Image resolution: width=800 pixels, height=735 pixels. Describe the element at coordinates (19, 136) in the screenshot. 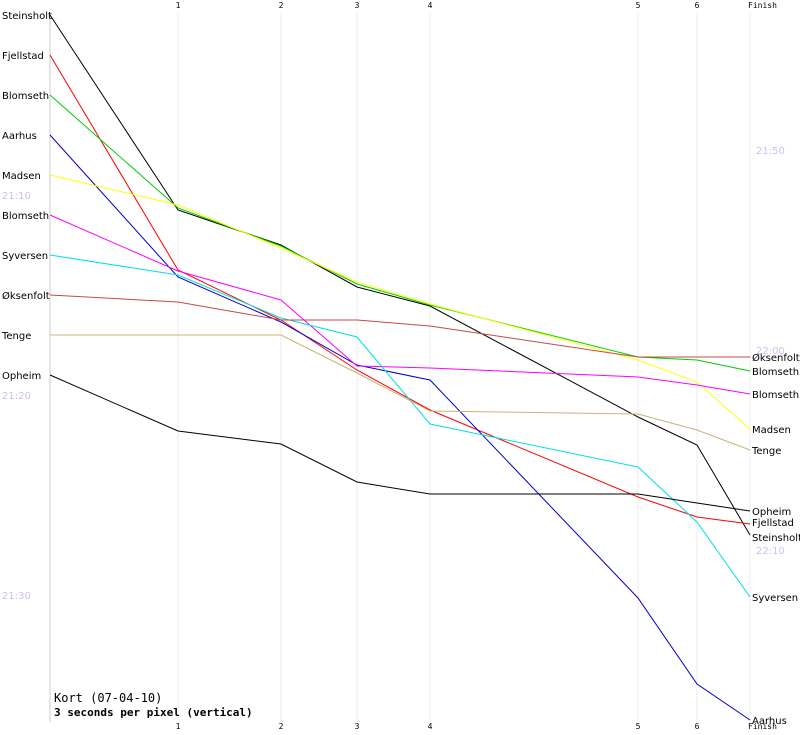

I see `series-start-label: Aarhus` at that location.